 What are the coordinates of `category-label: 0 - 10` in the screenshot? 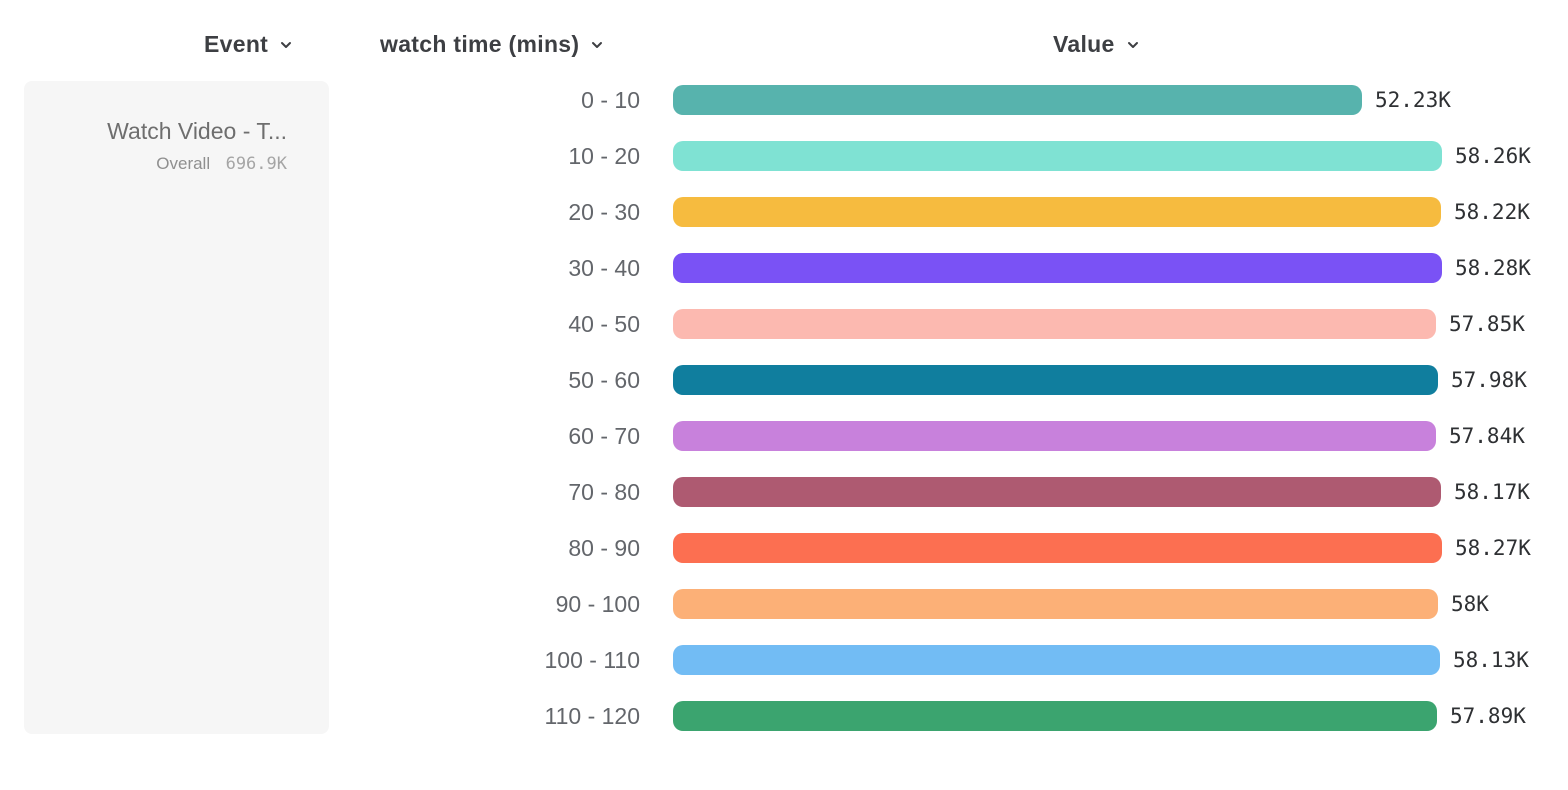 It's located at (610, 99).